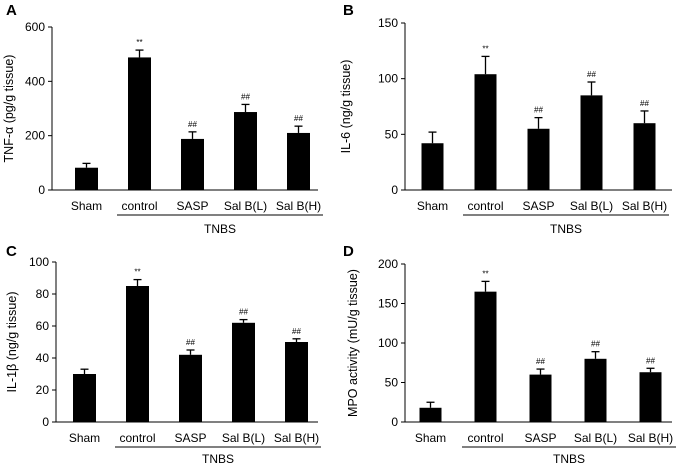 The image size is (680, 471). Describe the element at coordinates (353, 343) in the screenshot. I see `y-axis-title: MPO activity (mU/g tissue)` at that location.